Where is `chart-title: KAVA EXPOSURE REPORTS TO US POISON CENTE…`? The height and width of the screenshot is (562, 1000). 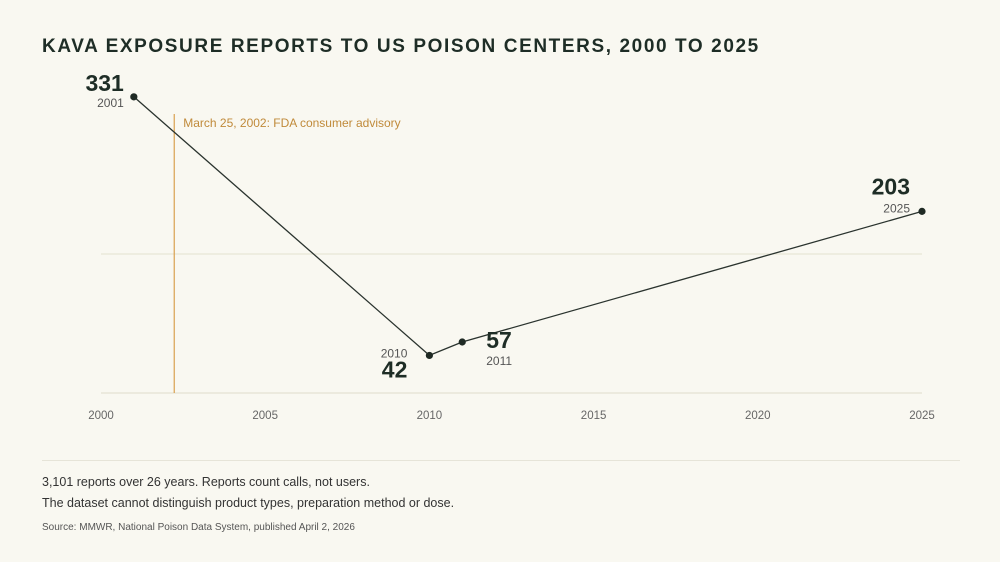
chart-title: KAVA EXPOSURE REPORTS TO US POISON CENTE… is located at coordinates (401, 46).